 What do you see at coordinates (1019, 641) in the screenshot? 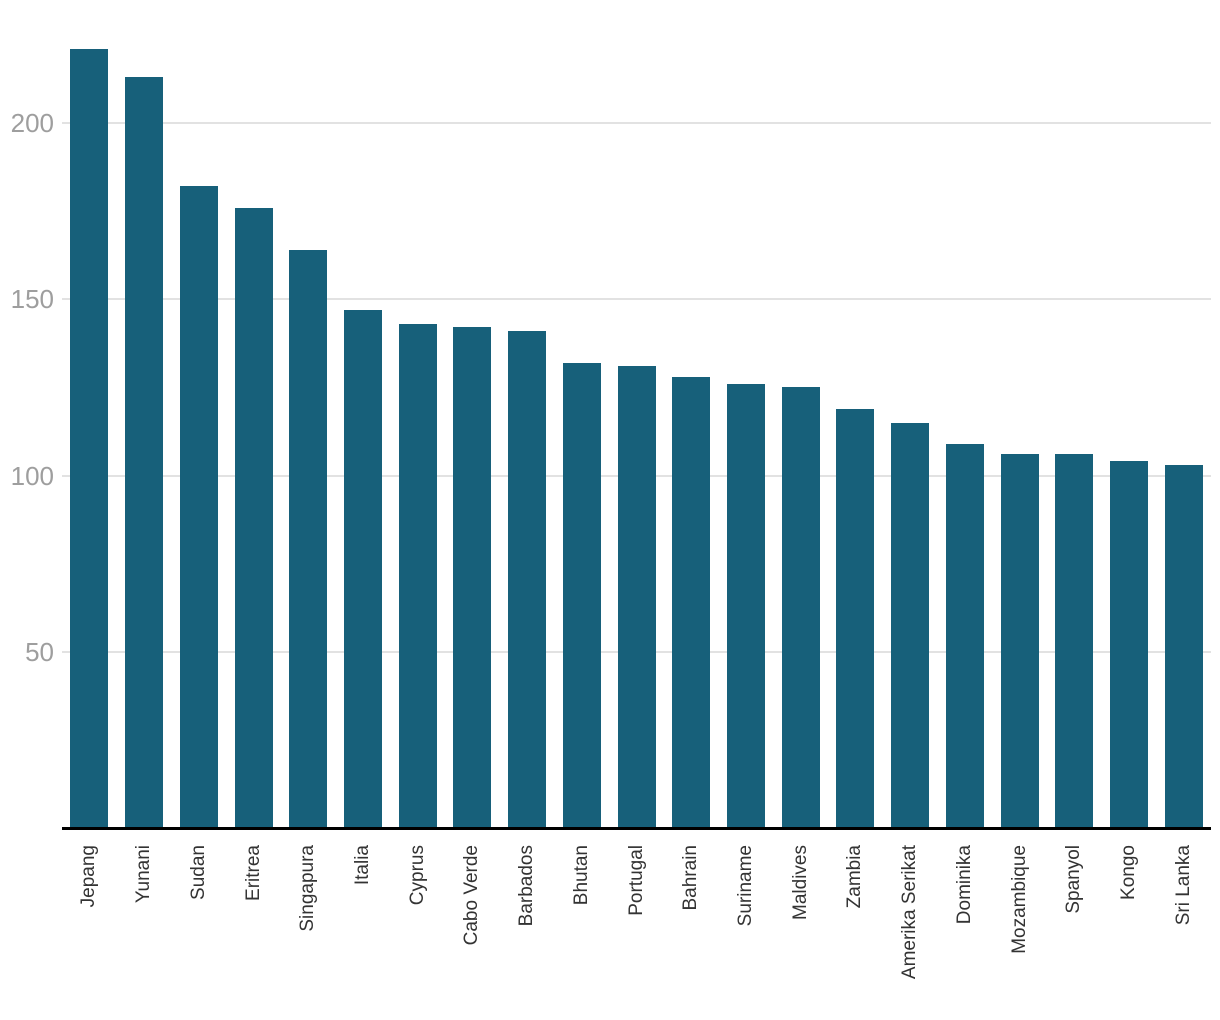
I see `bar-mozambique` at bounding box center [1019, 641].